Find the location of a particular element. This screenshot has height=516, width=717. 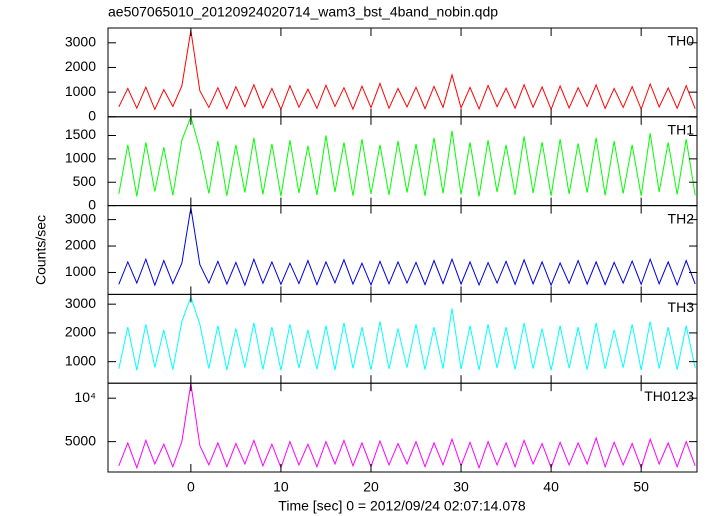

x-tick-label: 10 is located at coordinates (281, 487).